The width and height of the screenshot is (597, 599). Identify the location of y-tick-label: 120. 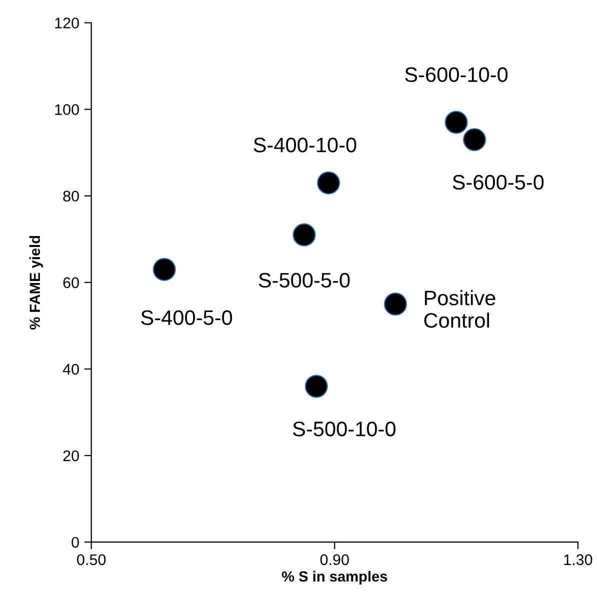
(67, 23).